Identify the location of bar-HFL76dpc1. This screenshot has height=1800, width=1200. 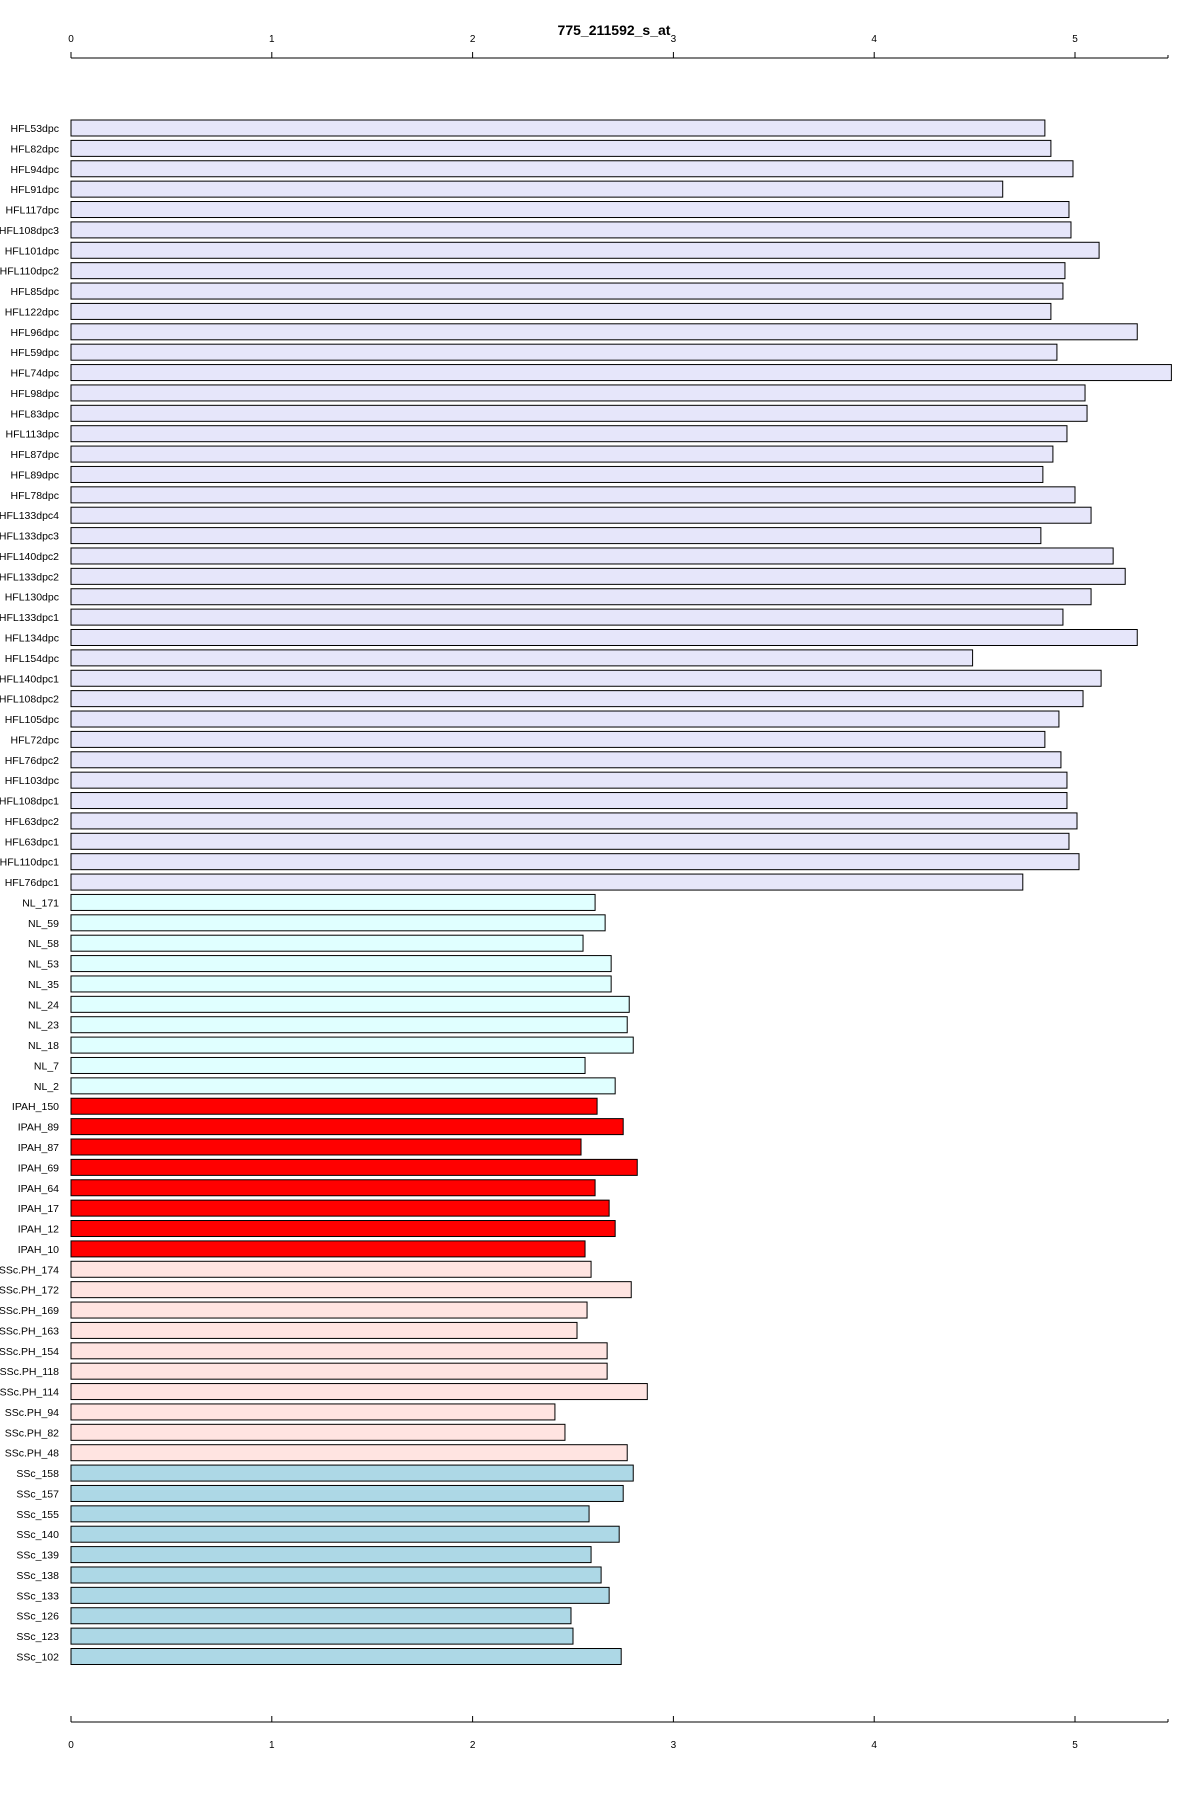
(547, 882).